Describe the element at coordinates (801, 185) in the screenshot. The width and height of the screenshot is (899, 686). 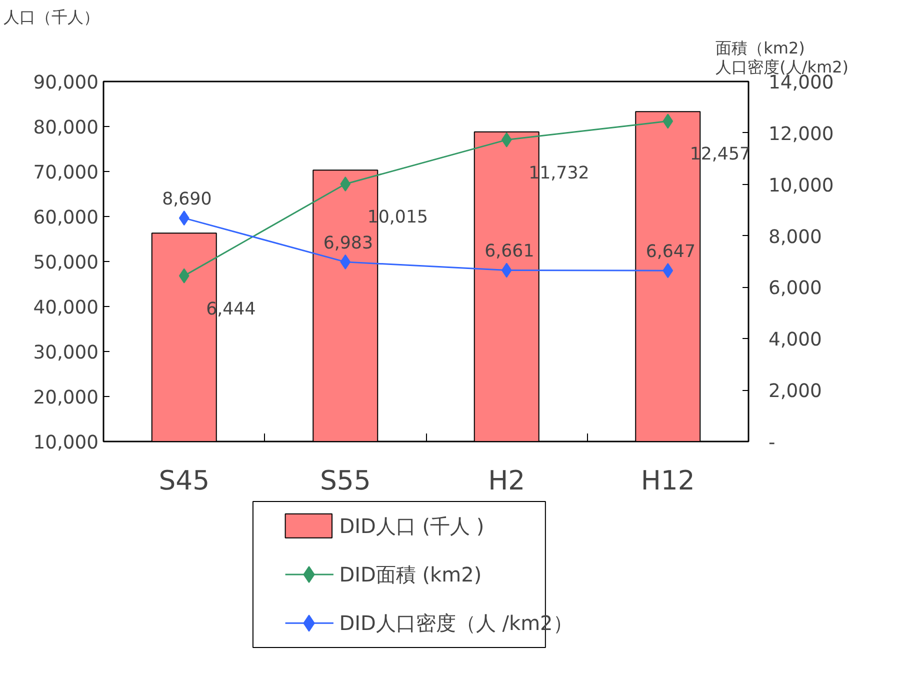
I see `y2-tick-label: 10,000` at that location.